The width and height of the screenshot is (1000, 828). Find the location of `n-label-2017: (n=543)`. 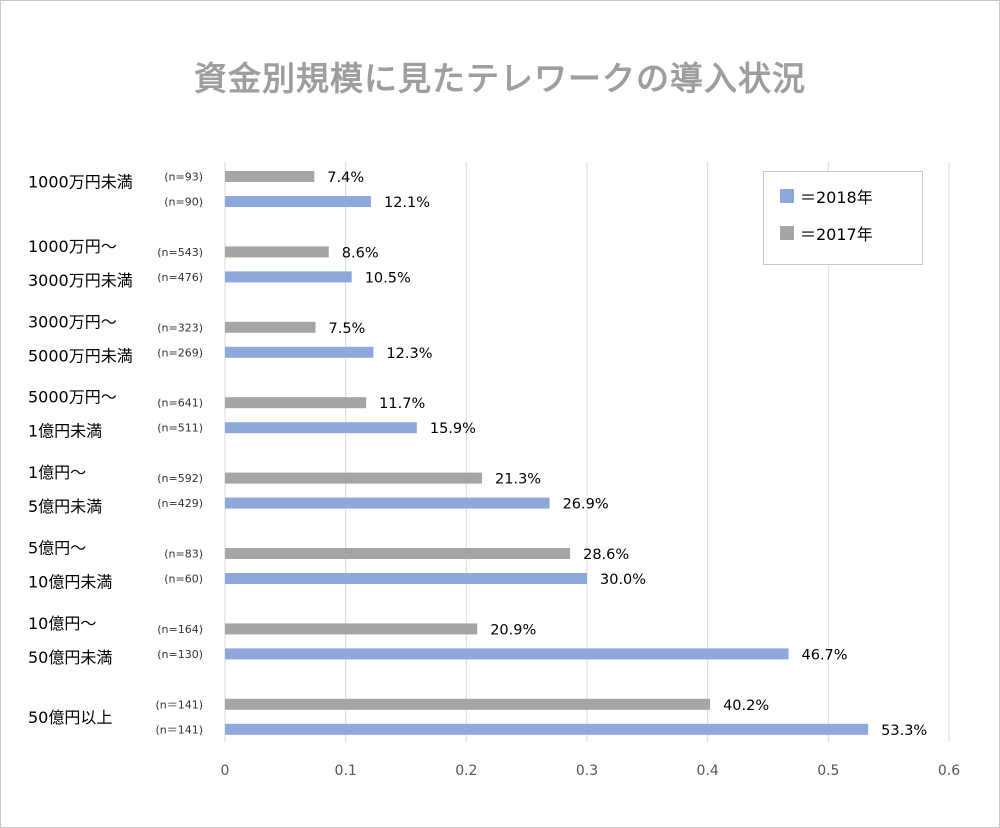

n-label-2017: (n=543) is located at coordinates (180, 252).